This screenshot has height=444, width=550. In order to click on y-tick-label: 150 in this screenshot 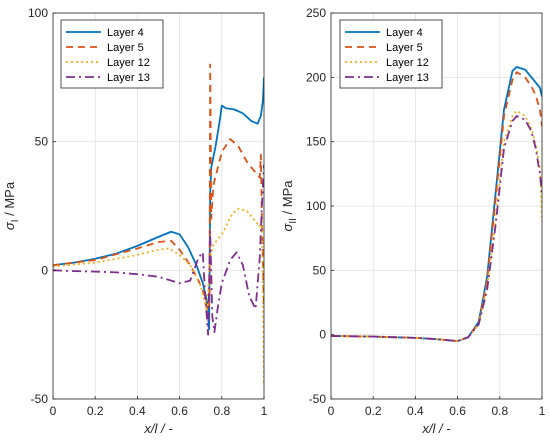, I will do `click(316, 142)`.